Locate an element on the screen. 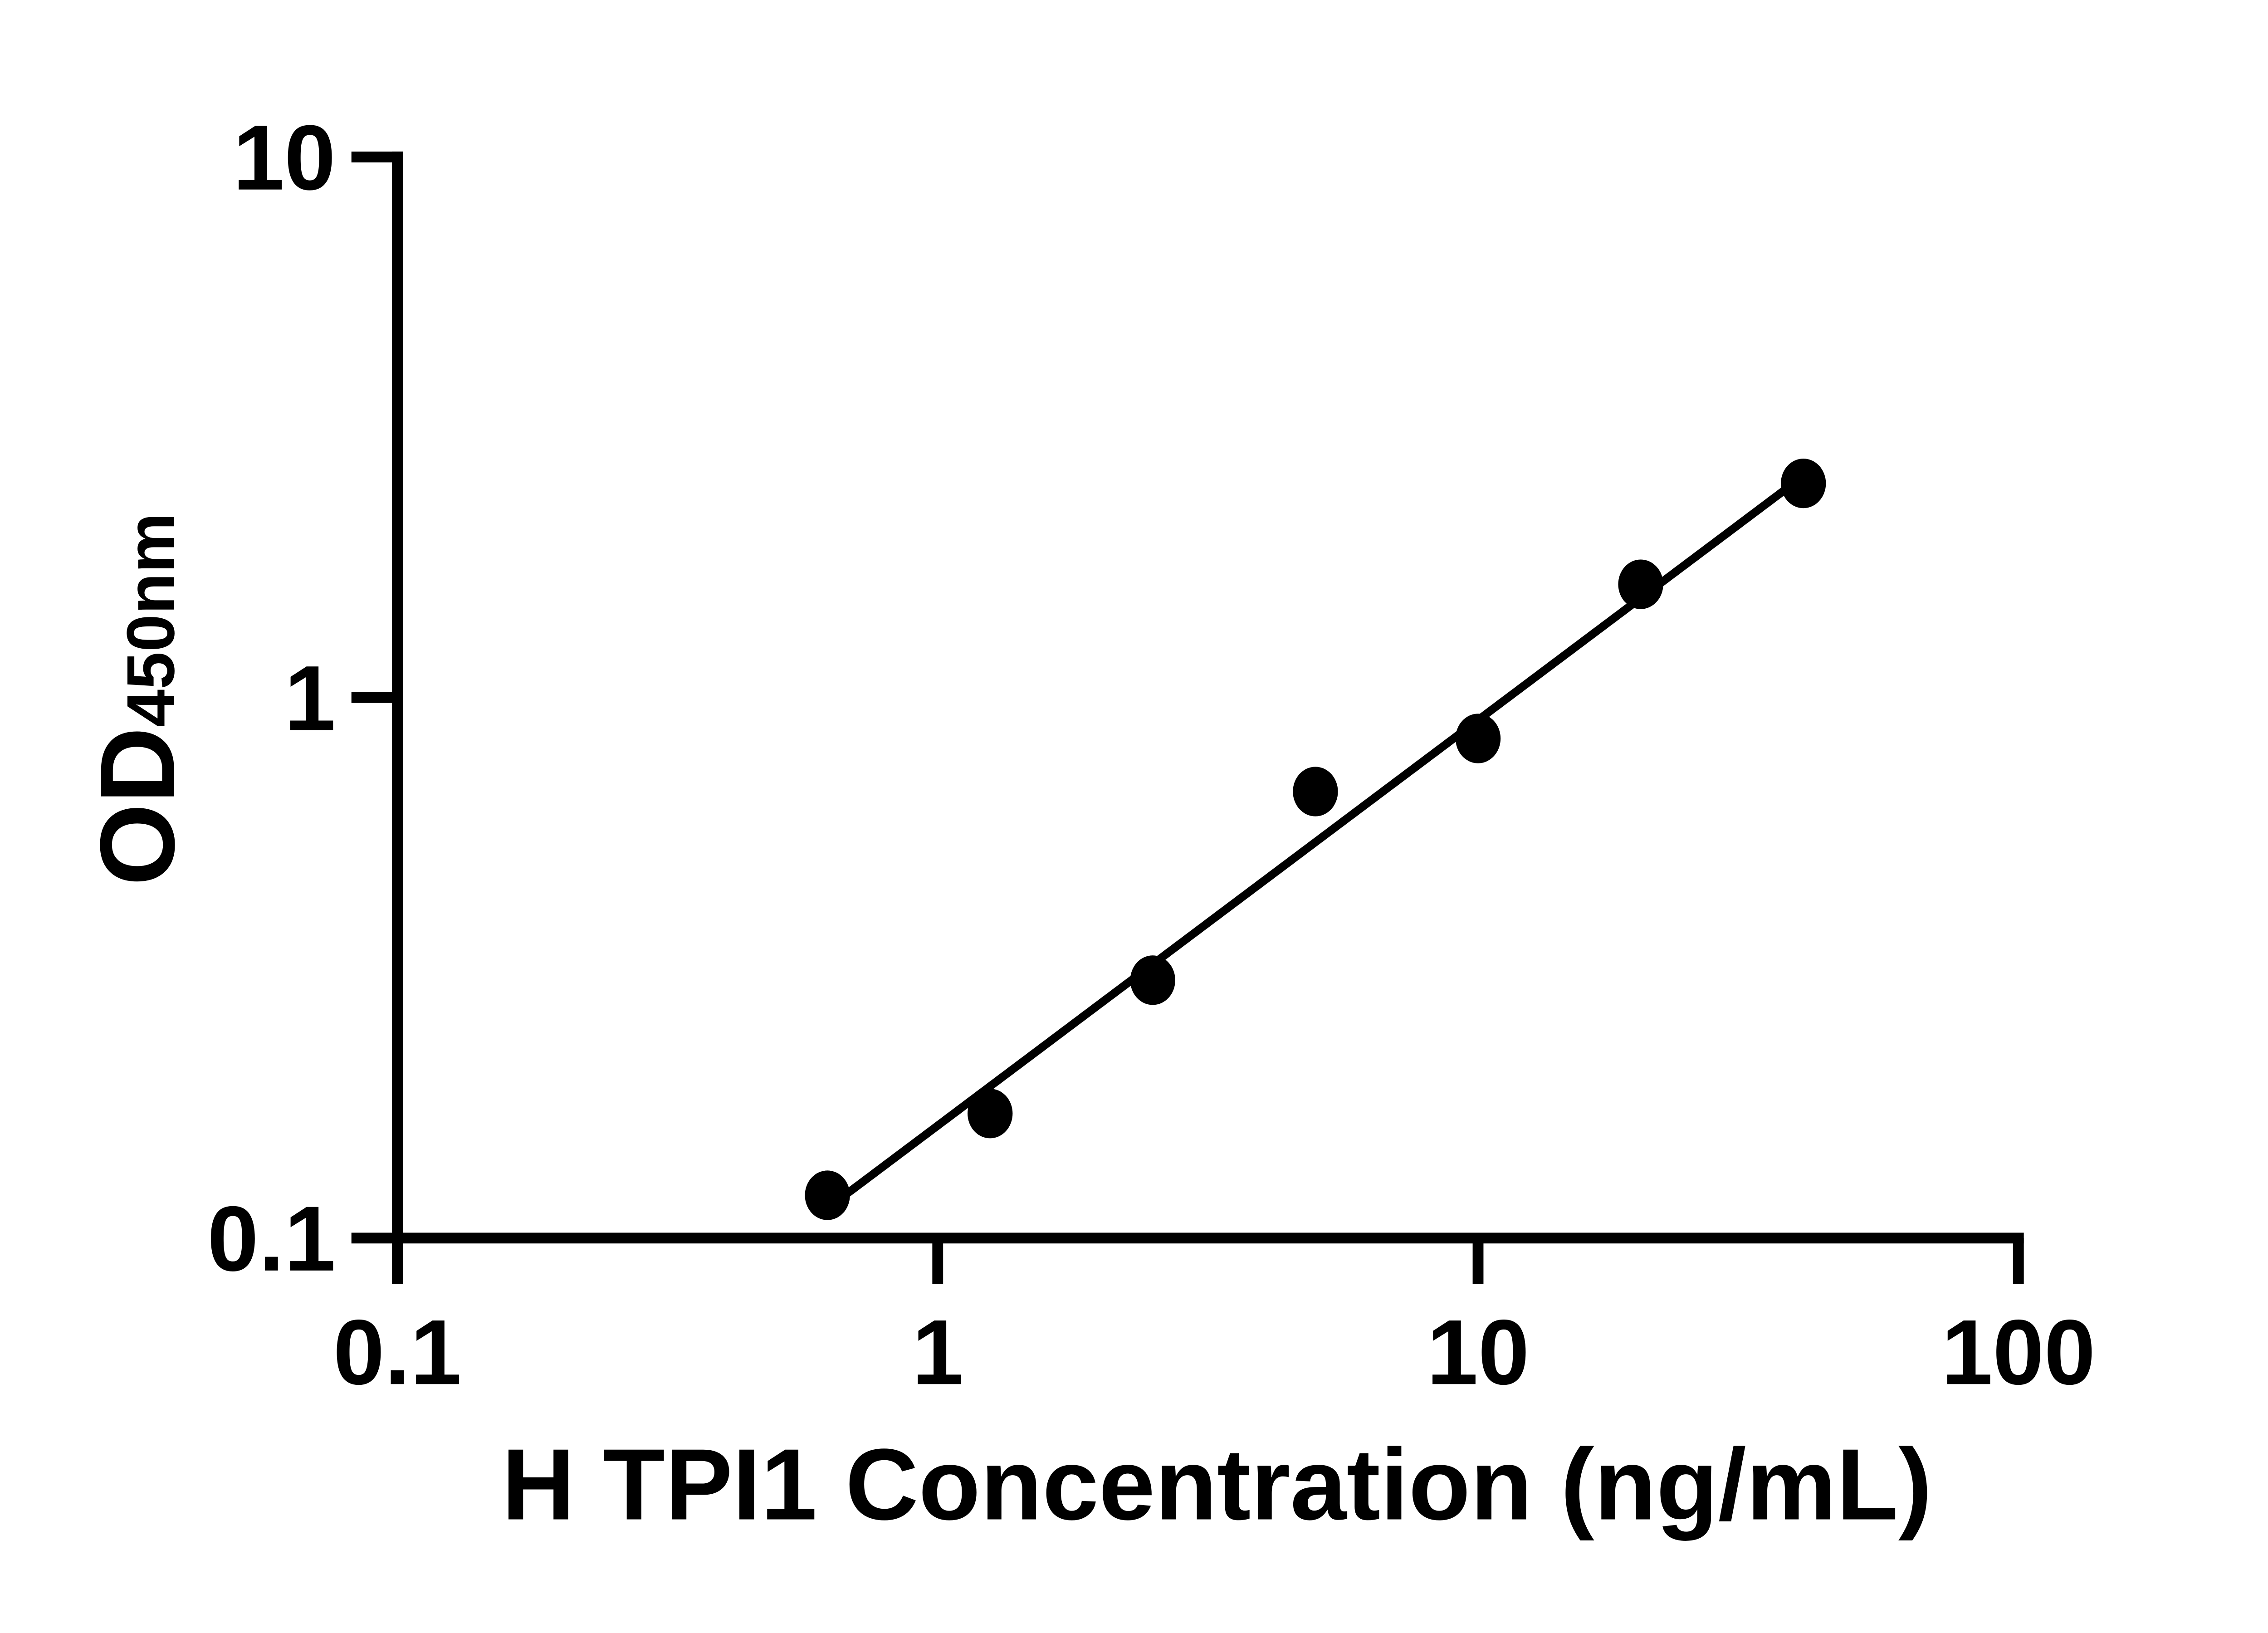 This screenshot has width=2268, height=1633. y-tick-label: 0.1 is located at coordinates (271, 1239).